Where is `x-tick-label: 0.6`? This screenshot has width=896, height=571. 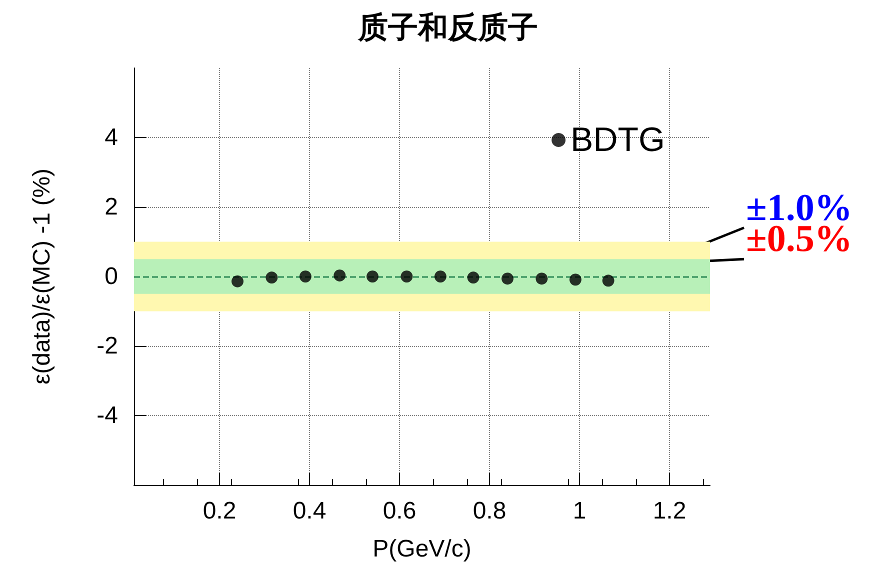
x-tick-label: 0.6 is located at coordinates (399, 511).